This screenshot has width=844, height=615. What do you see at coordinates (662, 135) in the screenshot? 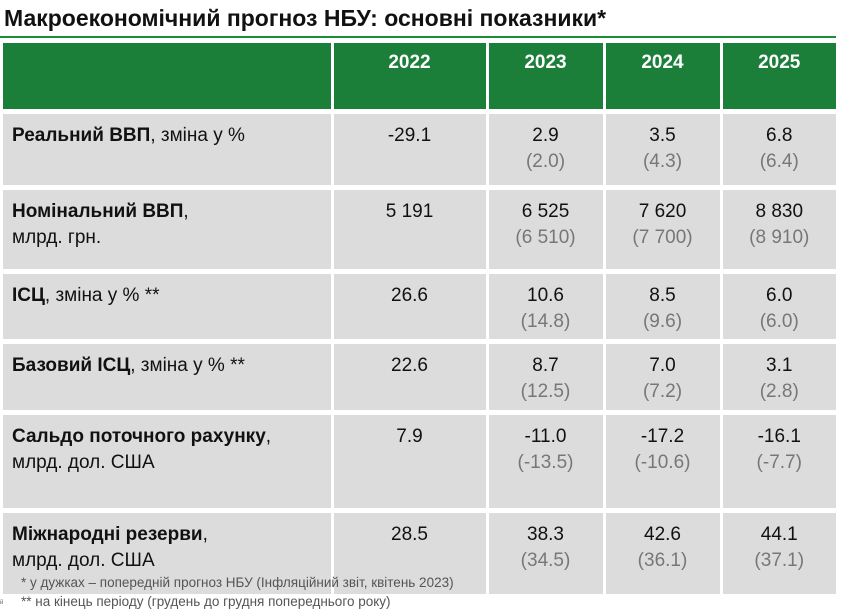
I see `forecast-value: 3.5` at bounding box center [662, 135].